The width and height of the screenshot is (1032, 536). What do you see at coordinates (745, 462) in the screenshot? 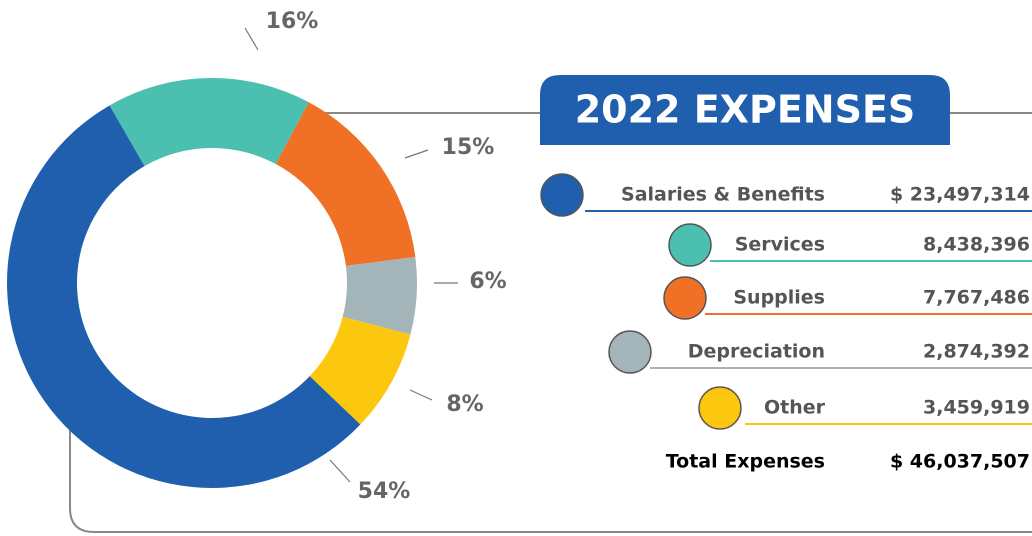
I see `total-label: Total Expenses` at bounding box center [745, 462].